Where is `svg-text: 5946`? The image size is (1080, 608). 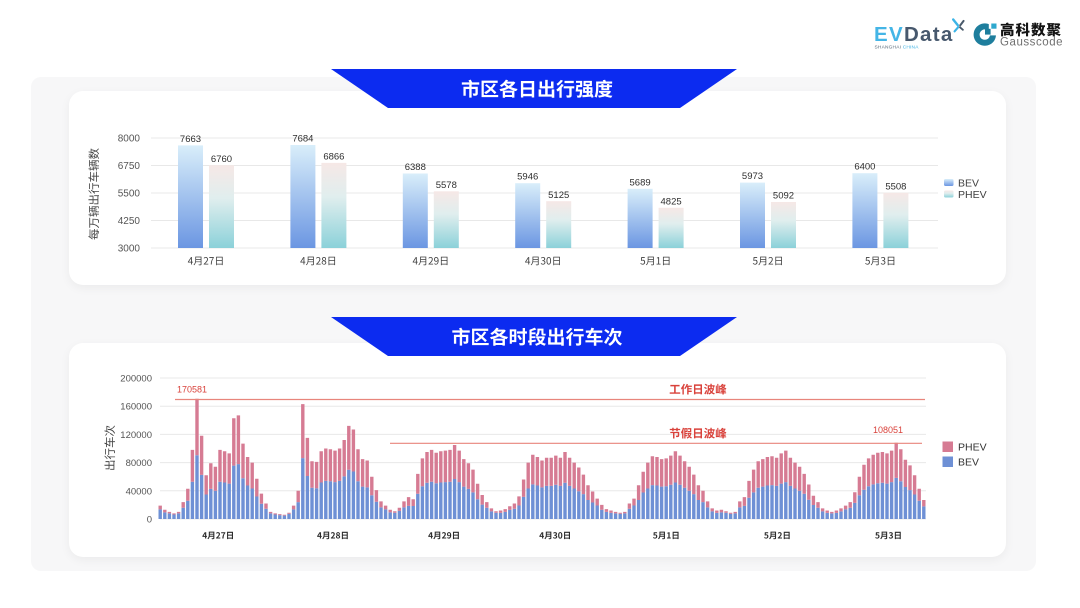 svg-text: 5946 is located at coordinates (527, 177).